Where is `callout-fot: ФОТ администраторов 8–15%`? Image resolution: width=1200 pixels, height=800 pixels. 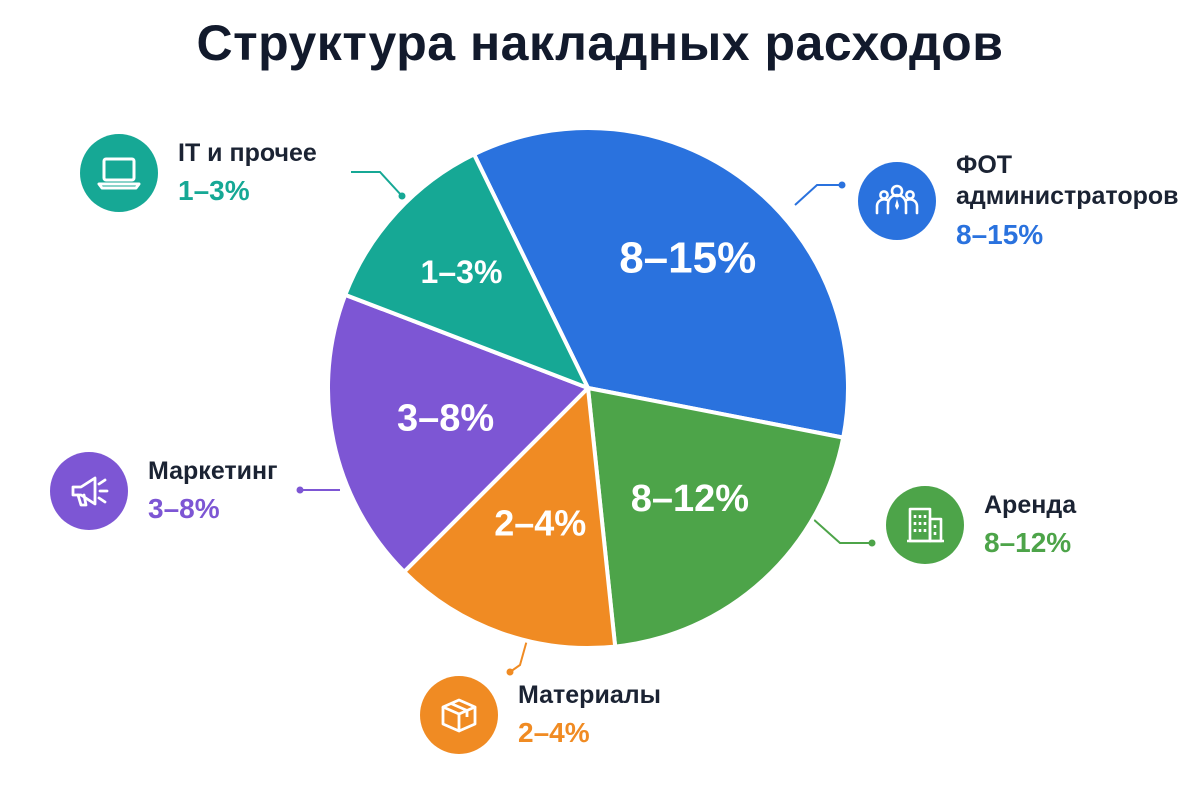 callout-fot: ФОТ администраторов 8–15% is located at coordinates (1018, 201).